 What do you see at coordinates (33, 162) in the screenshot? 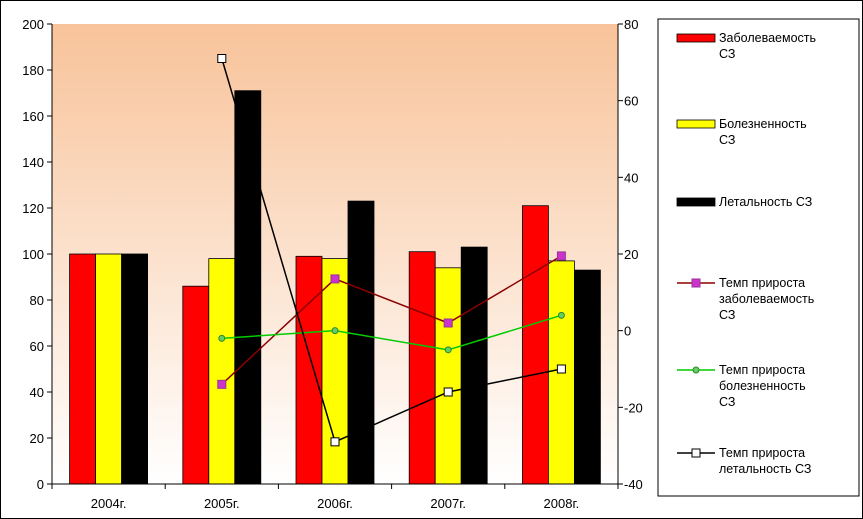
I see `tick-label-left-140: 140` at bounding box center [33, 162].